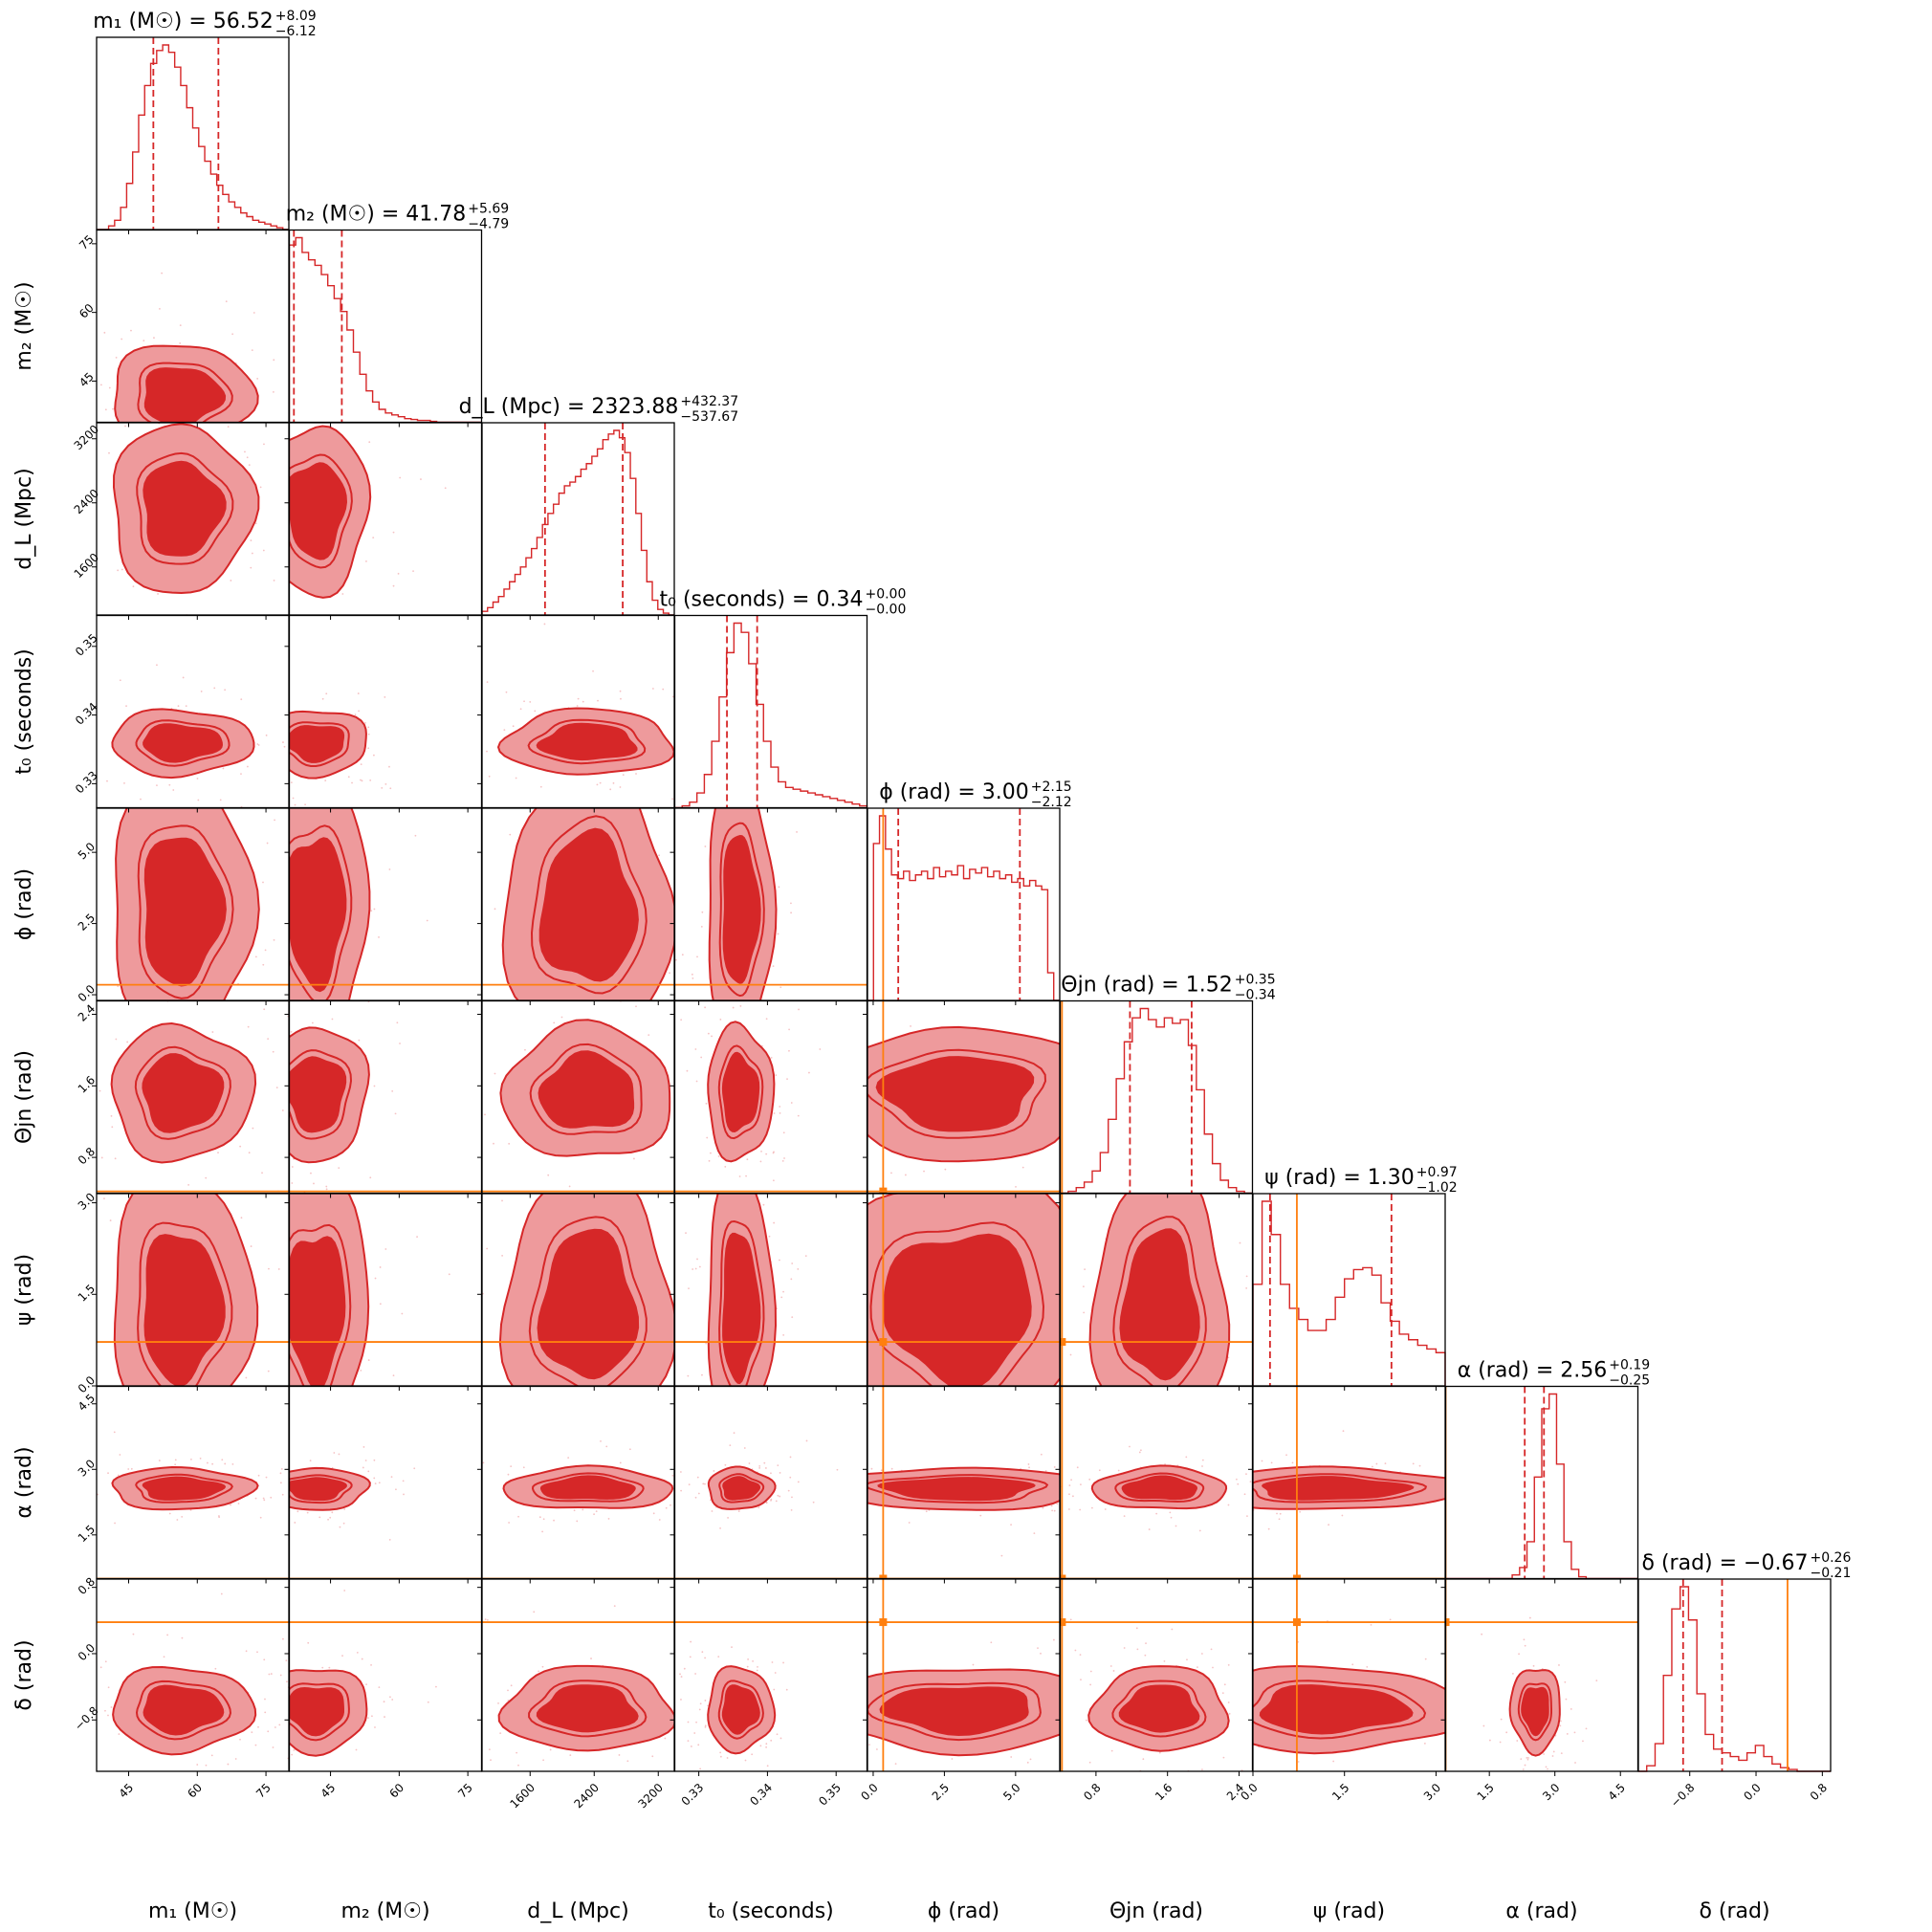 This screenshot has height=1932, width=1932. I want to click on panel-frame, so click(770, 1675).